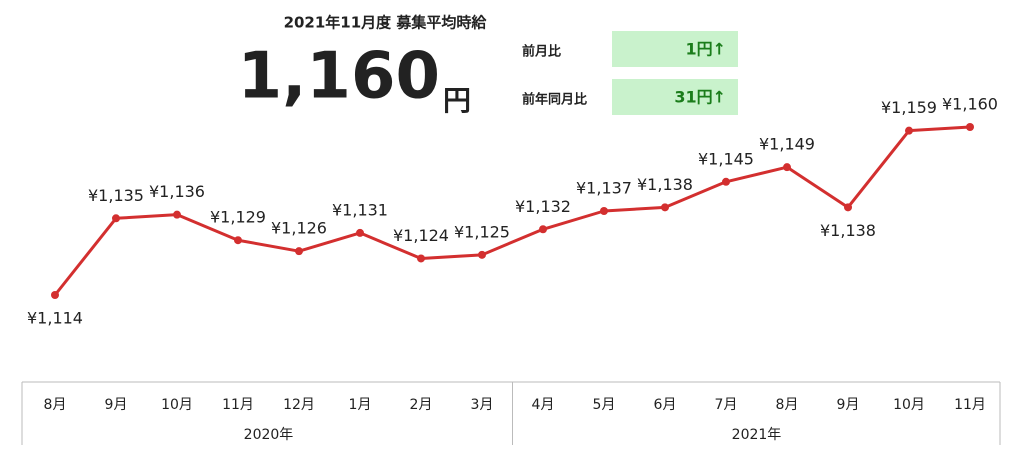  What do you see at coordinates (604, 188) in the screenshot?
I see `data-label: ¥1,137` at bounding box center [604, 188].